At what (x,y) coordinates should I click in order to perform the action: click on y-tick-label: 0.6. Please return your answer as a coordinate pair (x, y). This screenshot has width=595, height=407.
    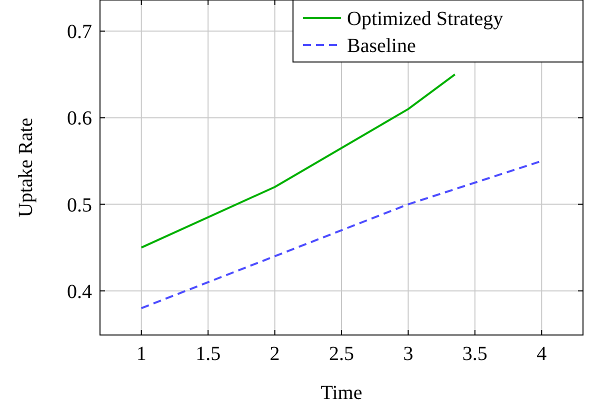
    Looking at the image, I should click on (79, 119).